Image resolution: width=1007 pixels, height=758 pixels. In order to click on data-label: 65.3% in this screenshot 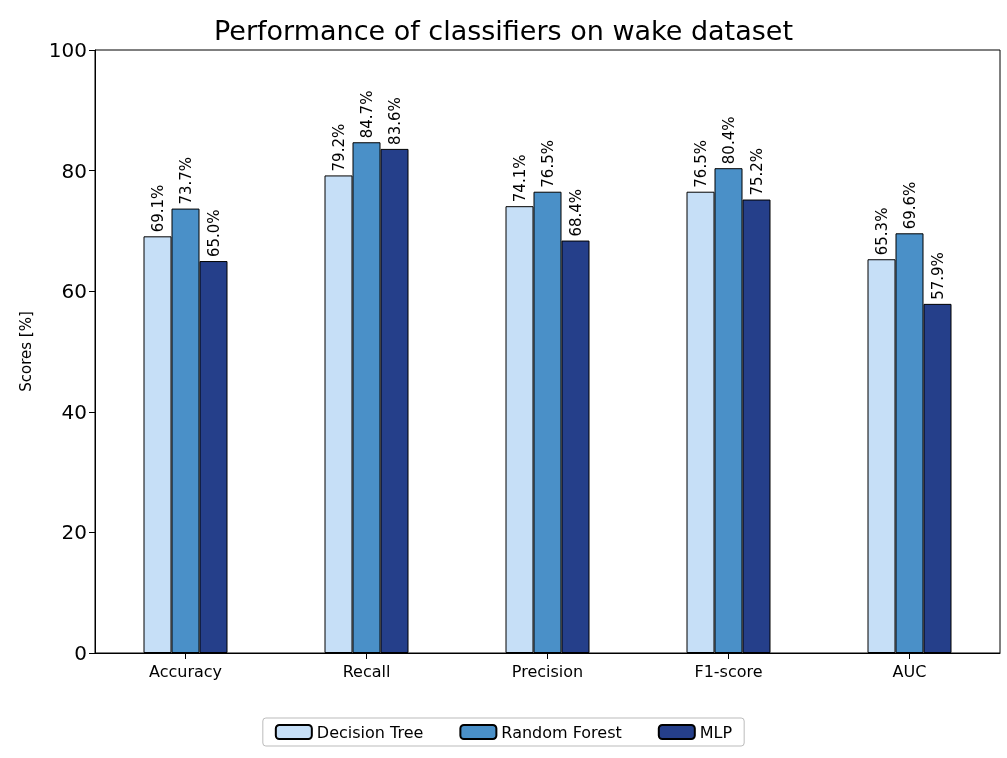, I will do `click(881, 231)`.